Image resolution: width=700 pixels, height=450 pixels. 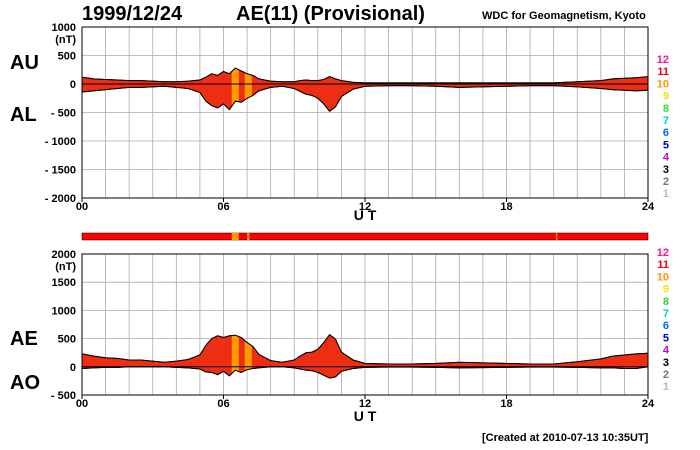 What do you see at coordinates (666, 351) in the screenshot?
I see `ae-ao-legend-item: 4` at bounding box center [666, 351].